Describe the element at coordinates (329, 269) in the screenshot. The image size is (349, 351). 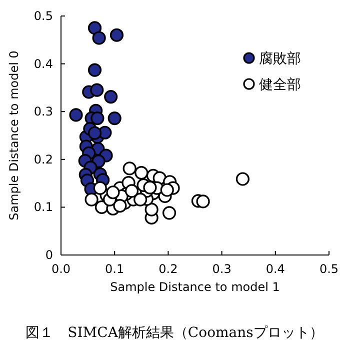
I see `x-tick-label: 0.5` at that location.